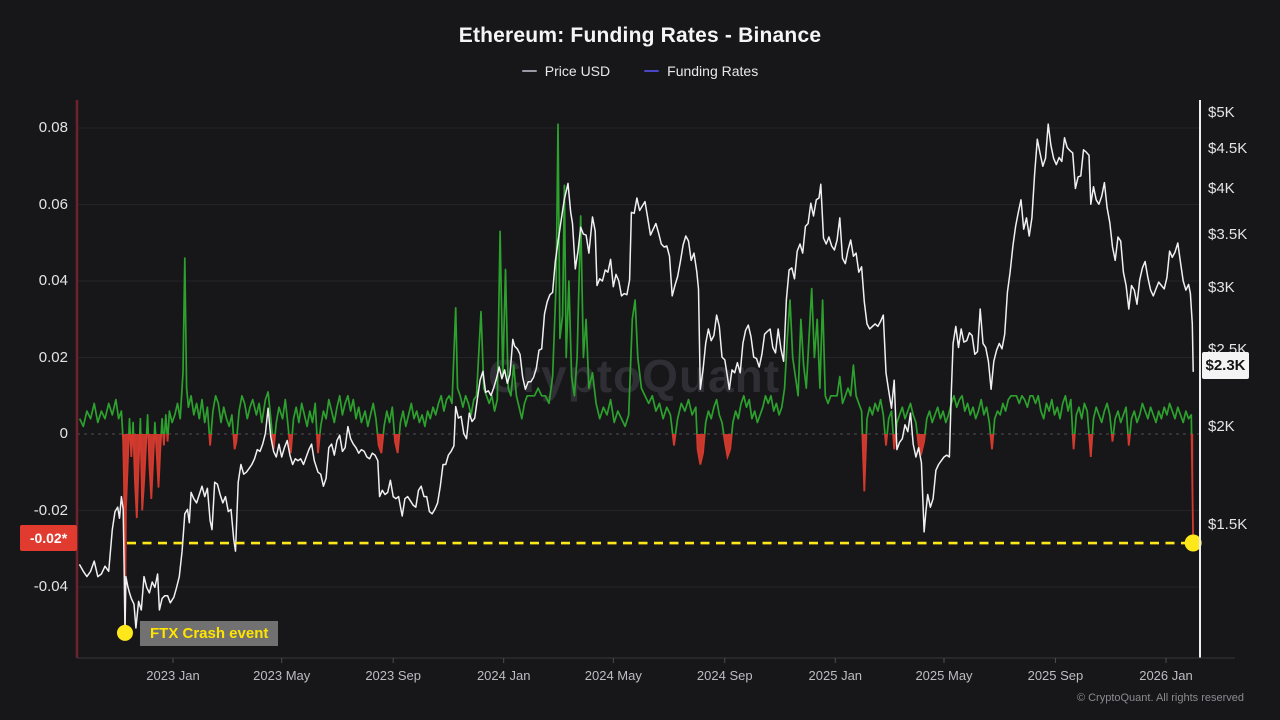 Image resolution: width=1280 pixels, height=720 pixels. What do you see at coordinates (652, 71) in the screenshot?
I see `funding-rates-legend-dash-icon` at bounding box center [652, 71].